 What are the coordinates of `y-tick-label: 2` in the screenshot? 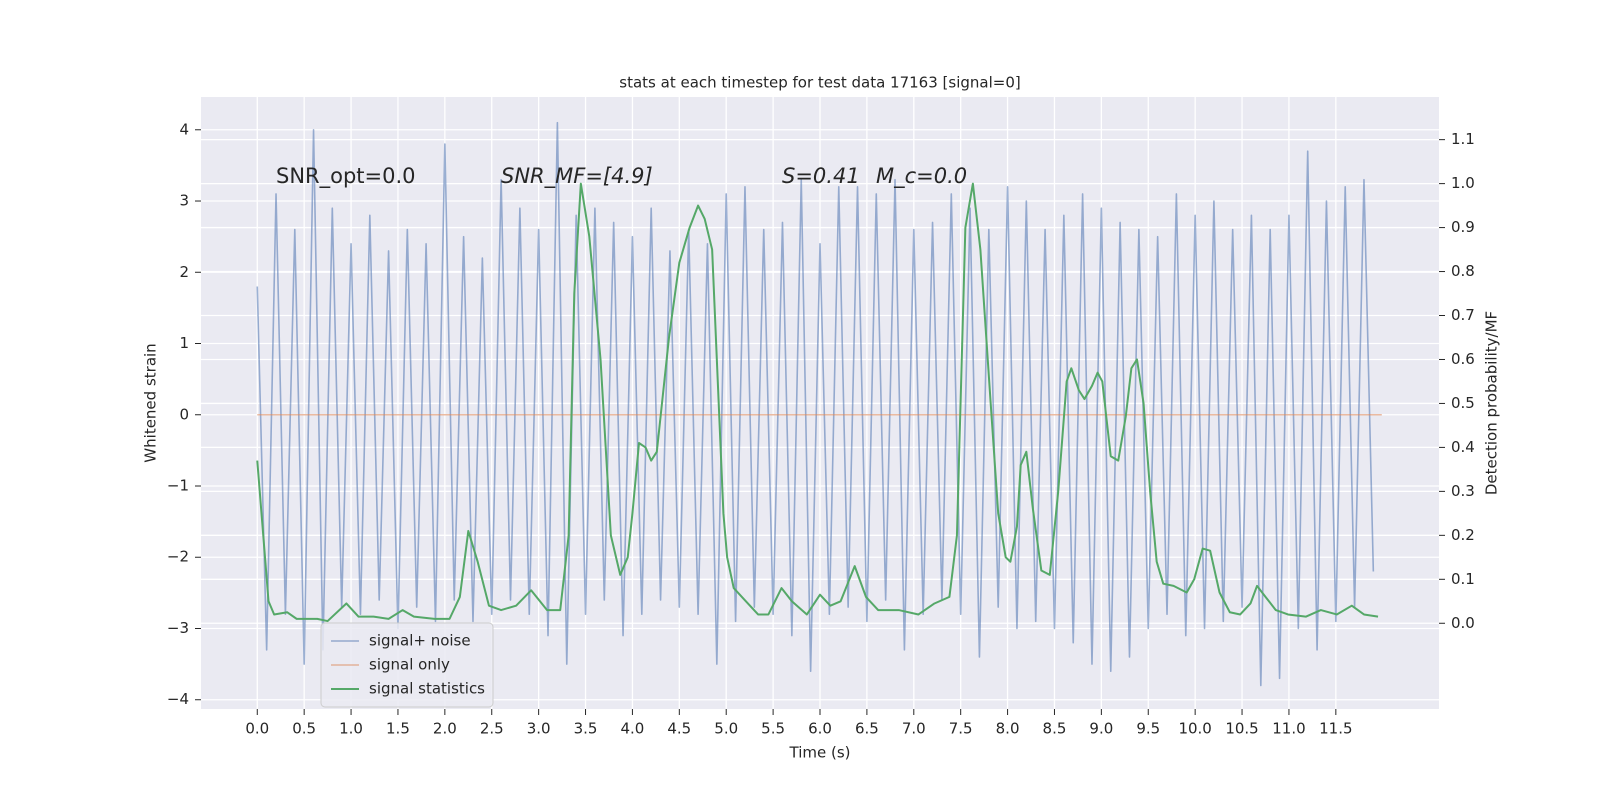 It's located at (184, 272).